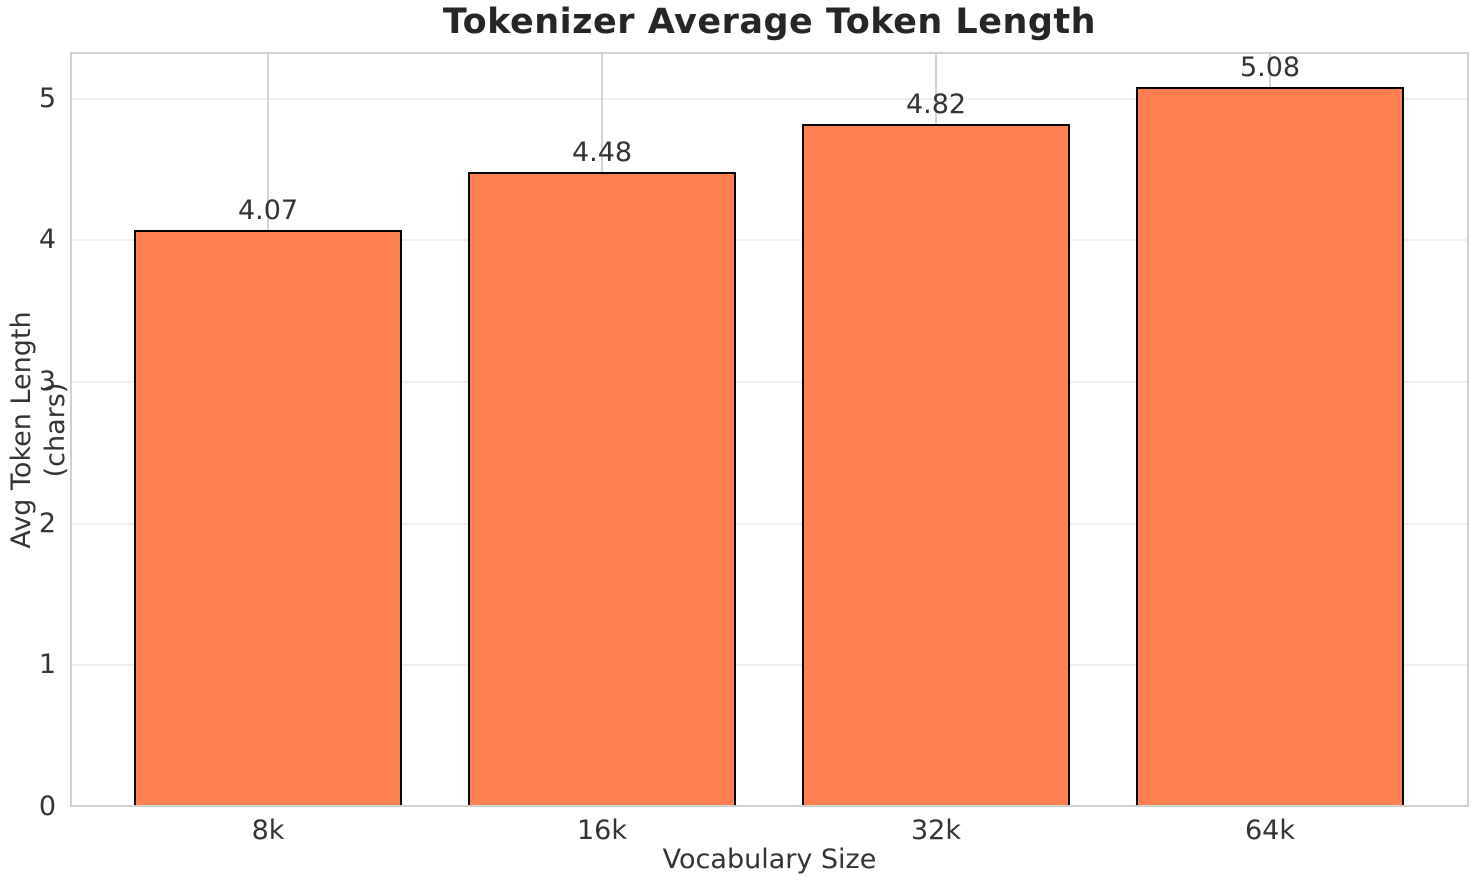 The width and height of the screenshot is (1483, 885). I want to click on bar-32k, so click(936, 465).